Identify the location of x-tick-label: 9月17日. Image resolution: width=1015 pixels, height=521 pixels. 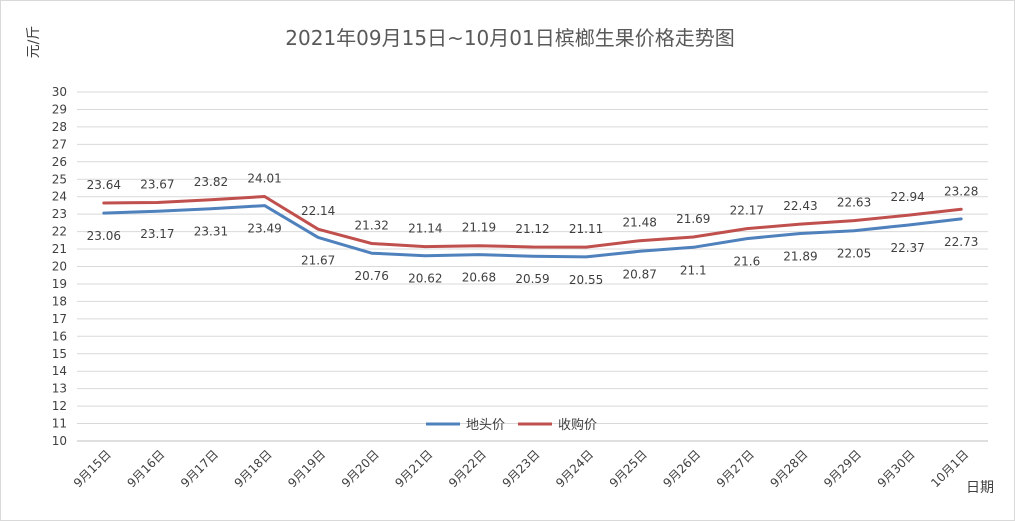
(199, 468).